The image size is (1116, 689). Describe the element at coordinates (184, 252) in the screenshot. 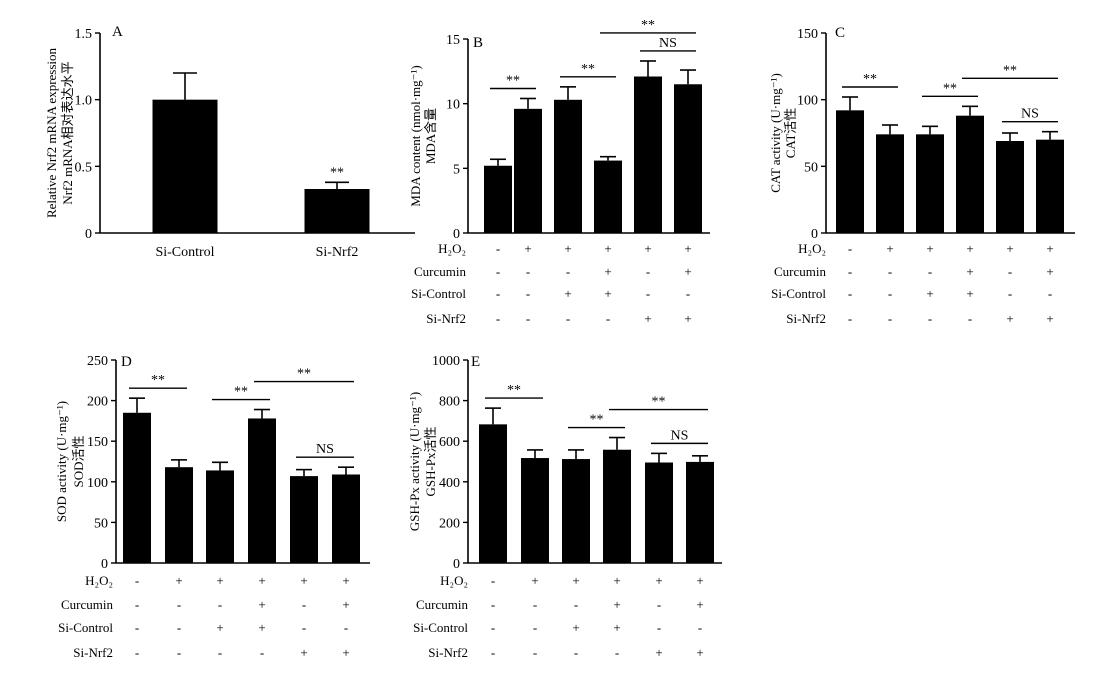

I see `category-label: Si-Control` at that location.